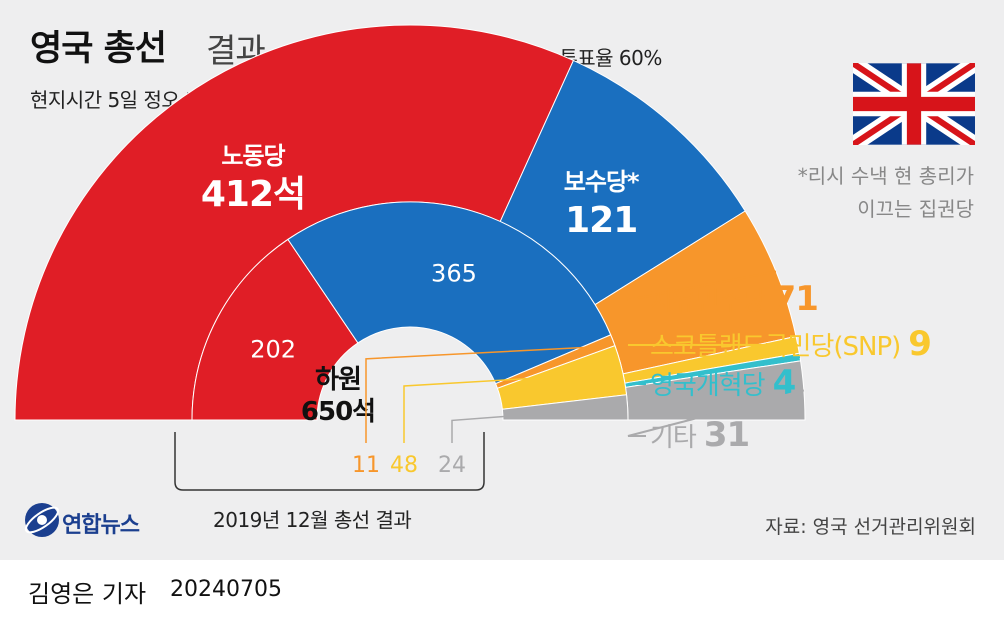 This screenshot has width=1004, height=621. Describe the element at coordinates (101, 525) in the screenshot. I see `yonhap-logo-text: 연합뉴스` at that location.